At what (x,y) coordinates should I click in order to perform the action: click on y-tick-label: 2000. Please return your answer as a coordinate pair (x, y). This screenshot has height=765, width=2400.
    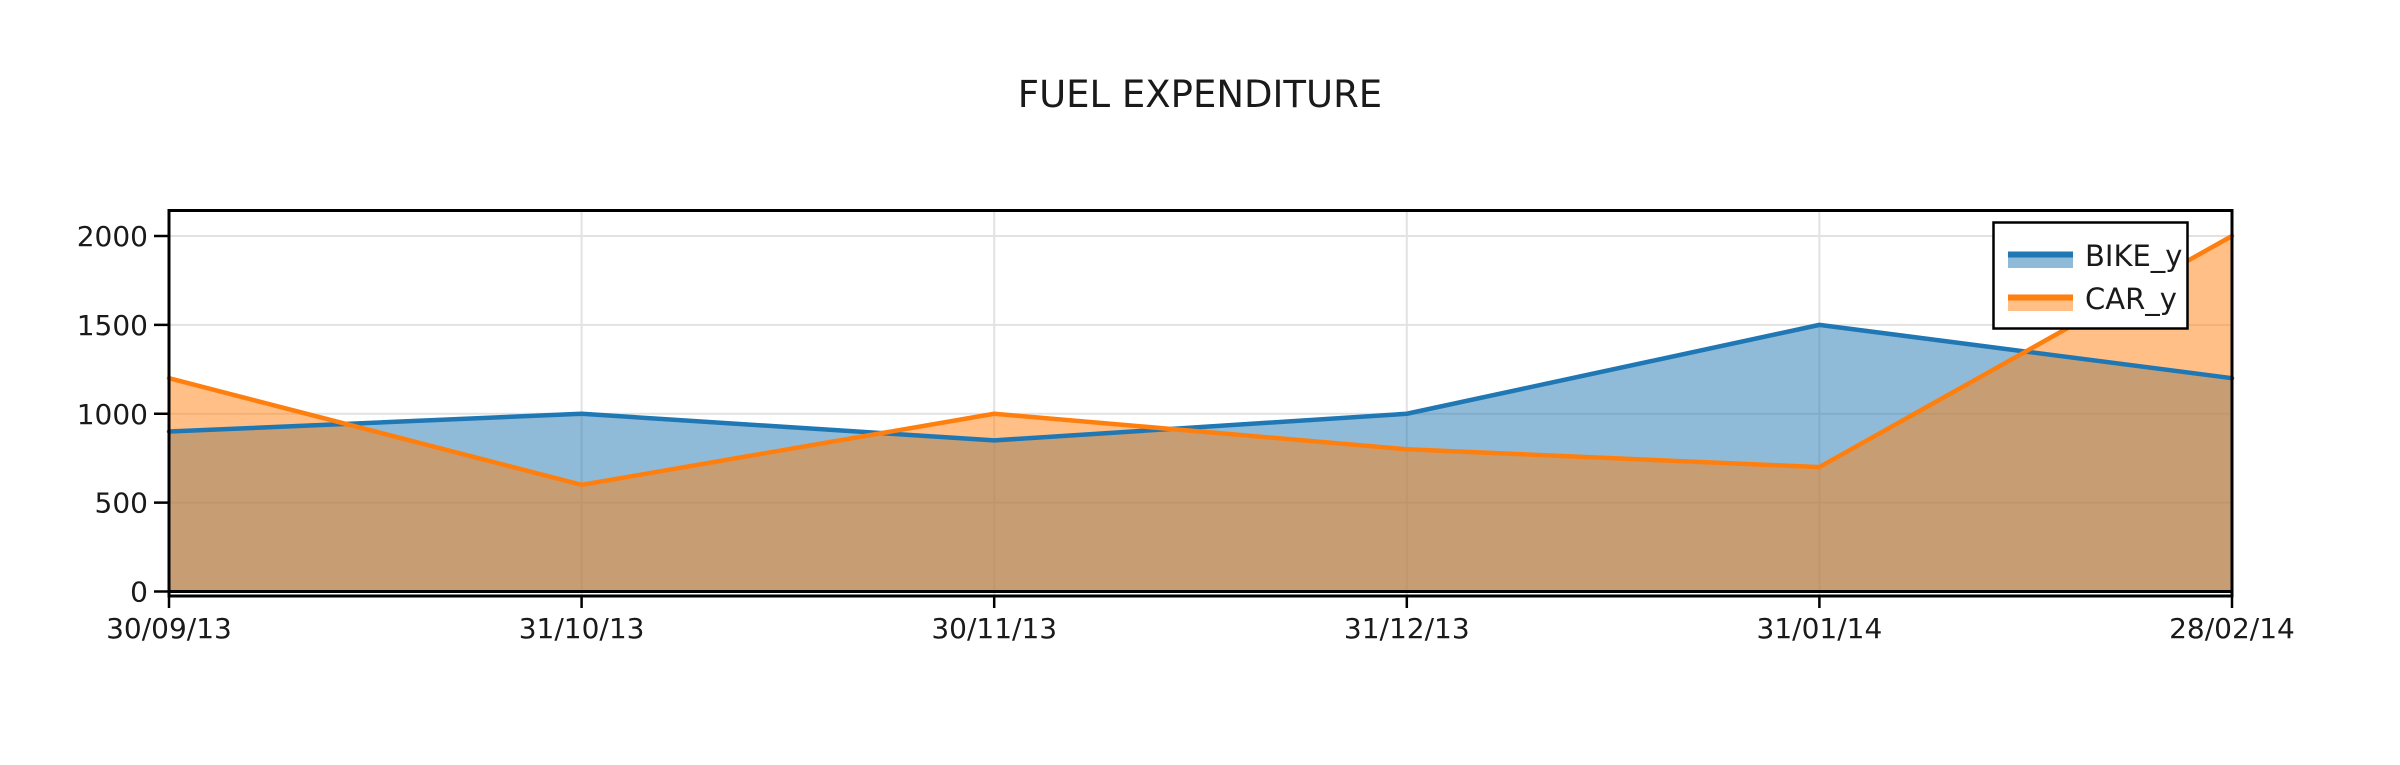
    Looking at the image, I should click on (112, 236).